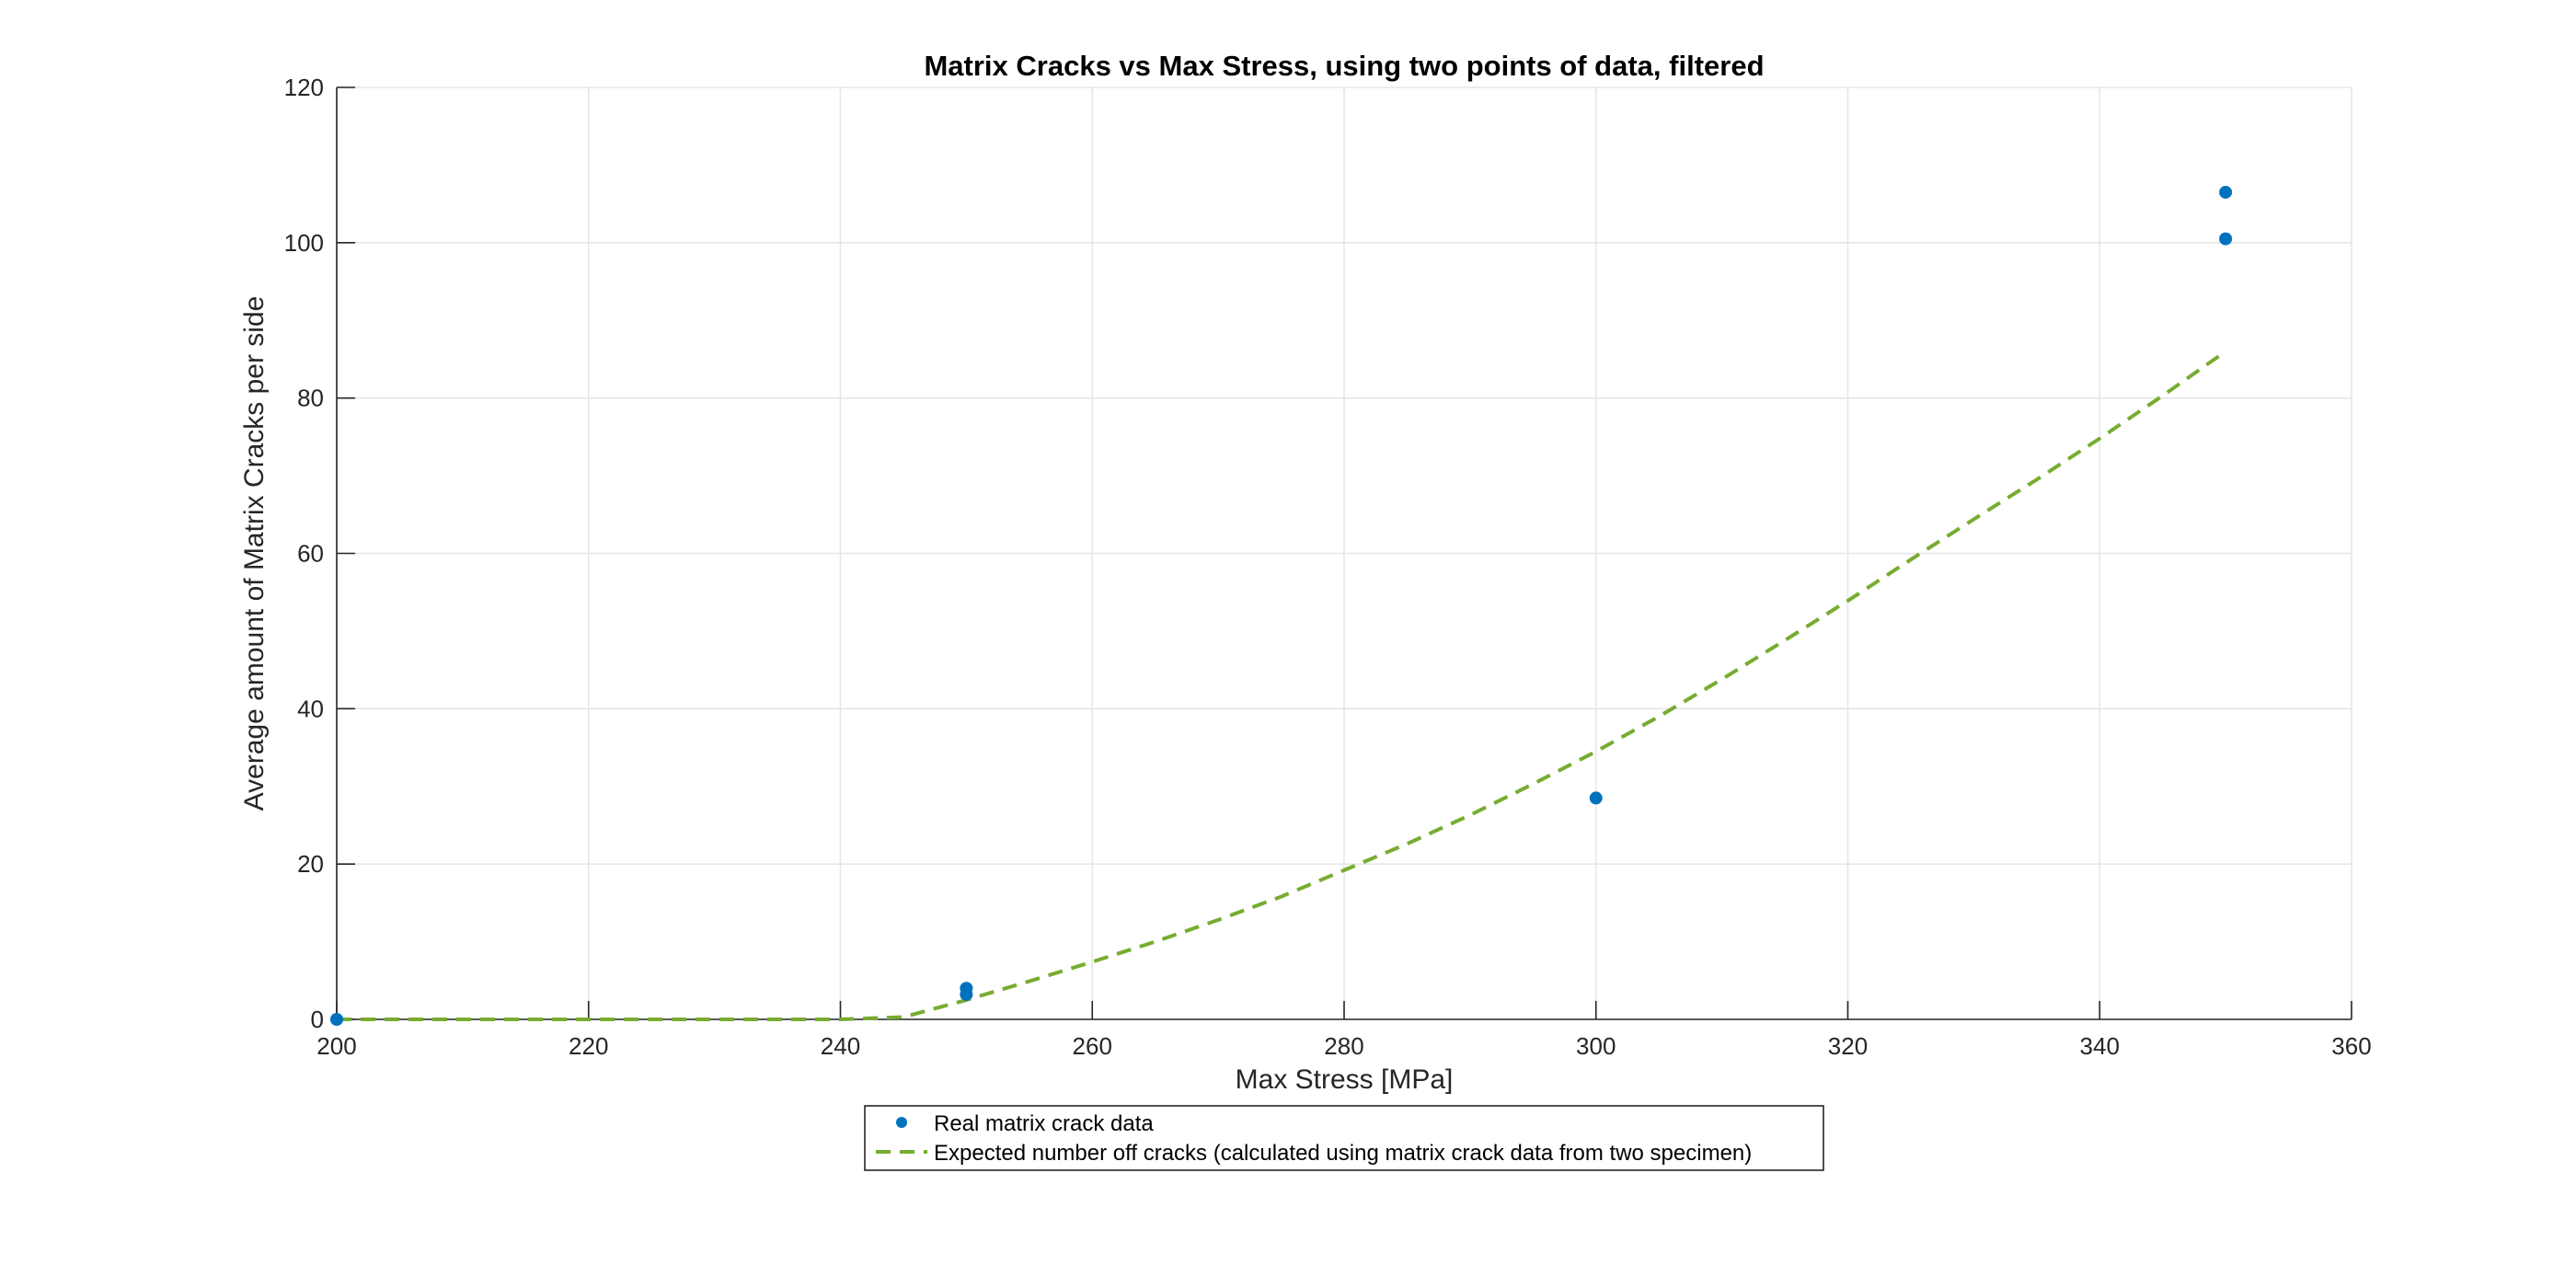 The width and height of the screenshot is (2576, 1288). Describe the element at coordinates (310, 398) in the screenshot. I see `y-tick-label-80: 80` at that location.